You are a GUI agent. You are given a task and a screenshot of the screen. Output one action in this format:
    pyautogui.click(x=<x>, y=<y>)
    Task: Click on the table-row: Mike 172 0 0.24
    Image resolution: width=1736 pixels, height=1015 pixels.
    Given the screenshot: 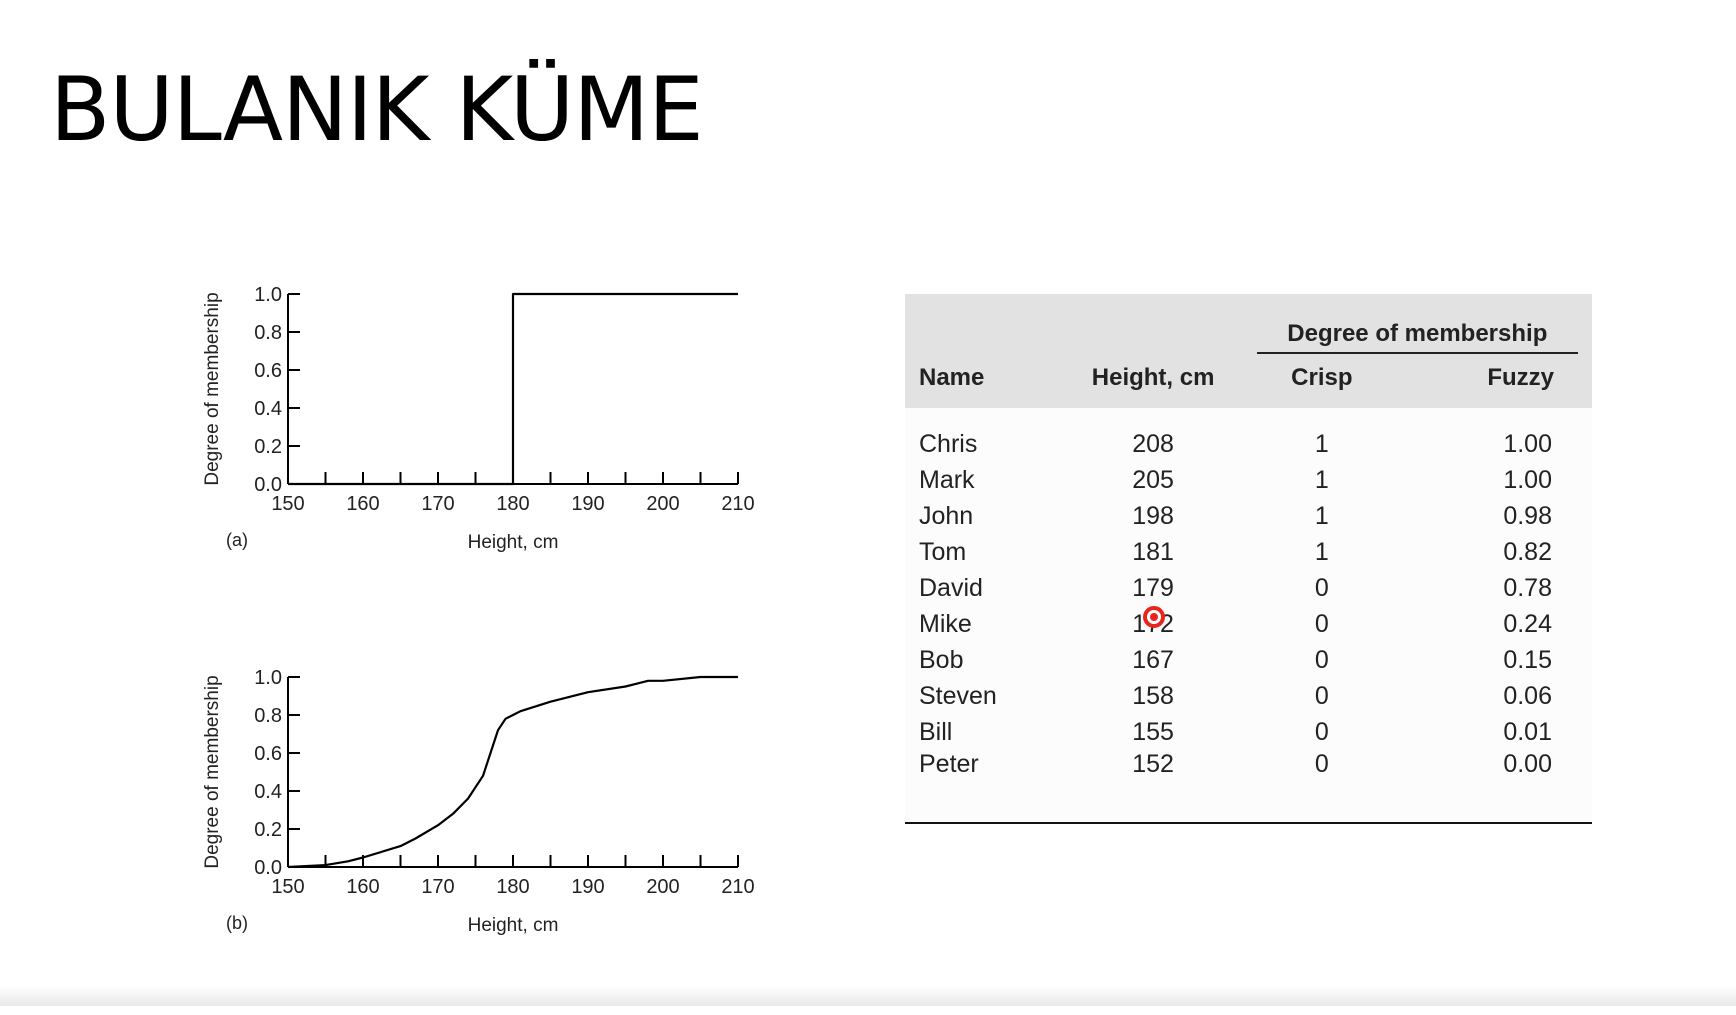 What is the action you would take?
    pyautogui.click(x=1248, y=624)
    